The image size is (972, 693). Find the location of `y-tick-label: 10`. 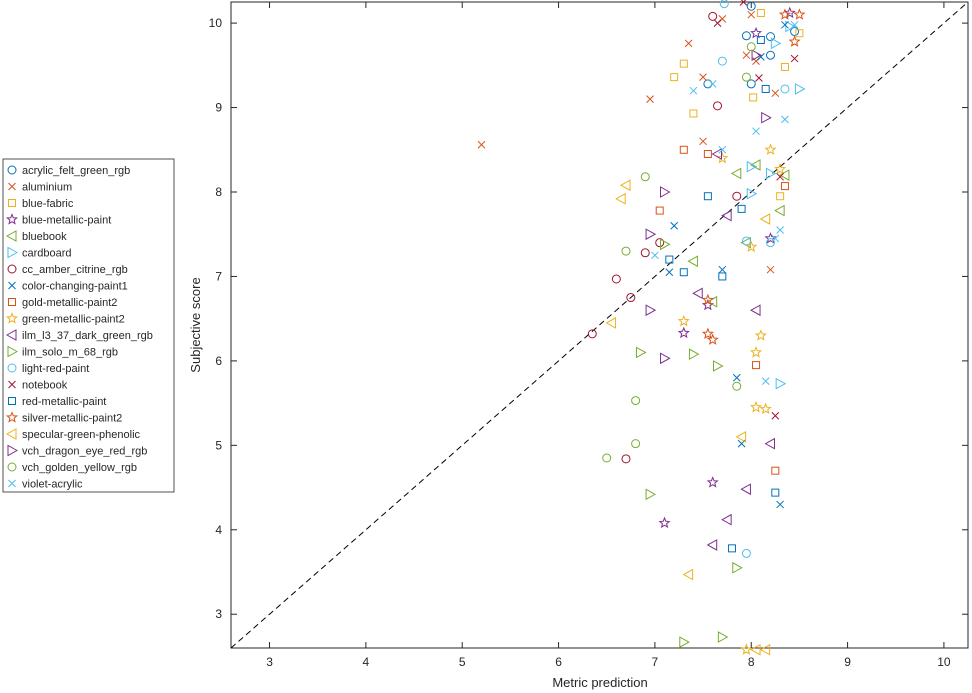

y-tick-label: 10 is located at coordinates (216, 23).